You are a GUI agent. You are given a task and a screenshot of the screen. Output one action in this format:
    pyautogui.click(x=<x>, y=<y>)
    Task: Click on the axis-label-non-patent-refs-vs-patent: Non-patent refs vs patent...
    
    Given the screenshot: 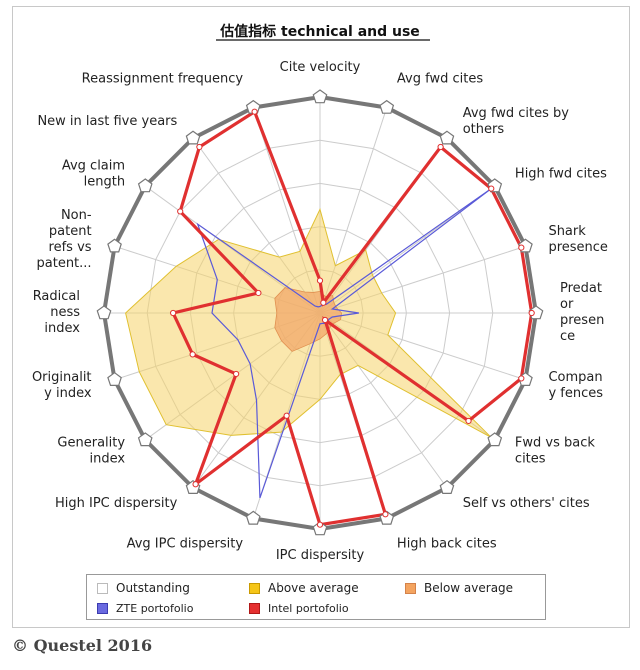 What is the action you would take?
    pyautogui.click(x=64, y=239)
    